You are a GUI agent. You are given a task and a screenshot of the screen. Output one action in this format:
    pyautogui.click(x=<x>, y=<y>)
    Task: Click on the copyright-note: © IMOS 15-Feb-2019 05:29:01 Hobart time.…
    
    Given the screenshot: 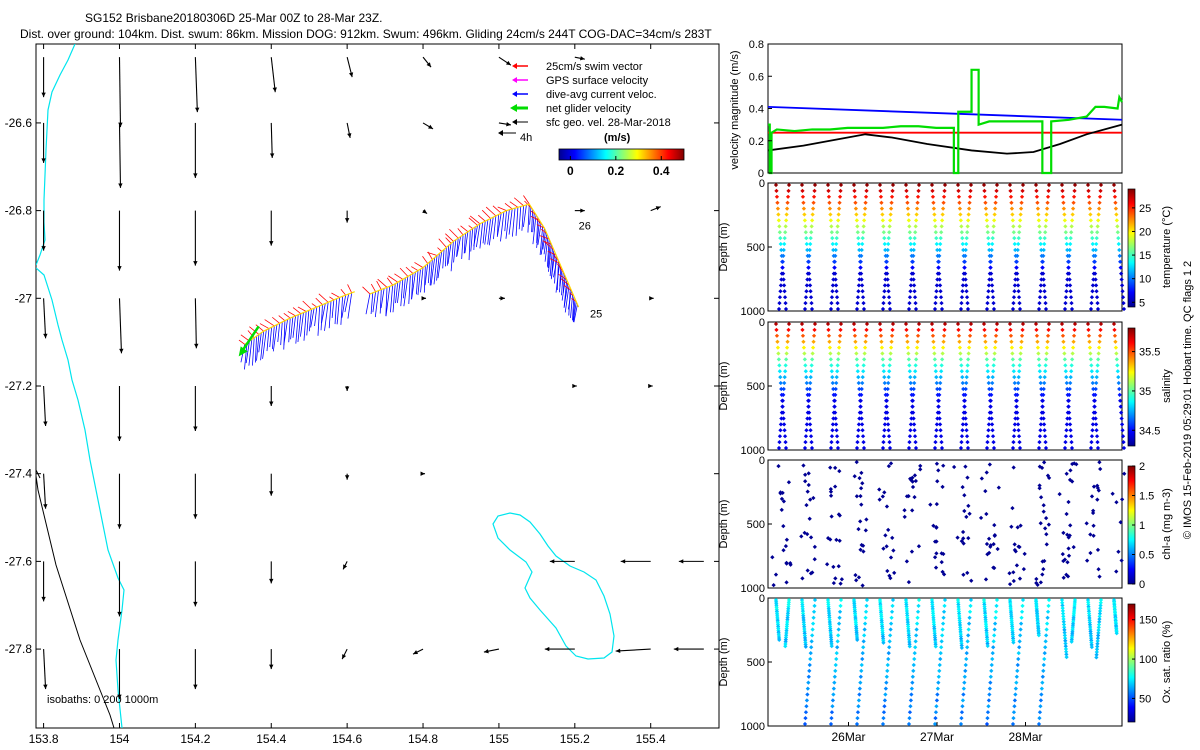 What is the action you would take?
    pyautogui.click(x=1188, y=400)
    